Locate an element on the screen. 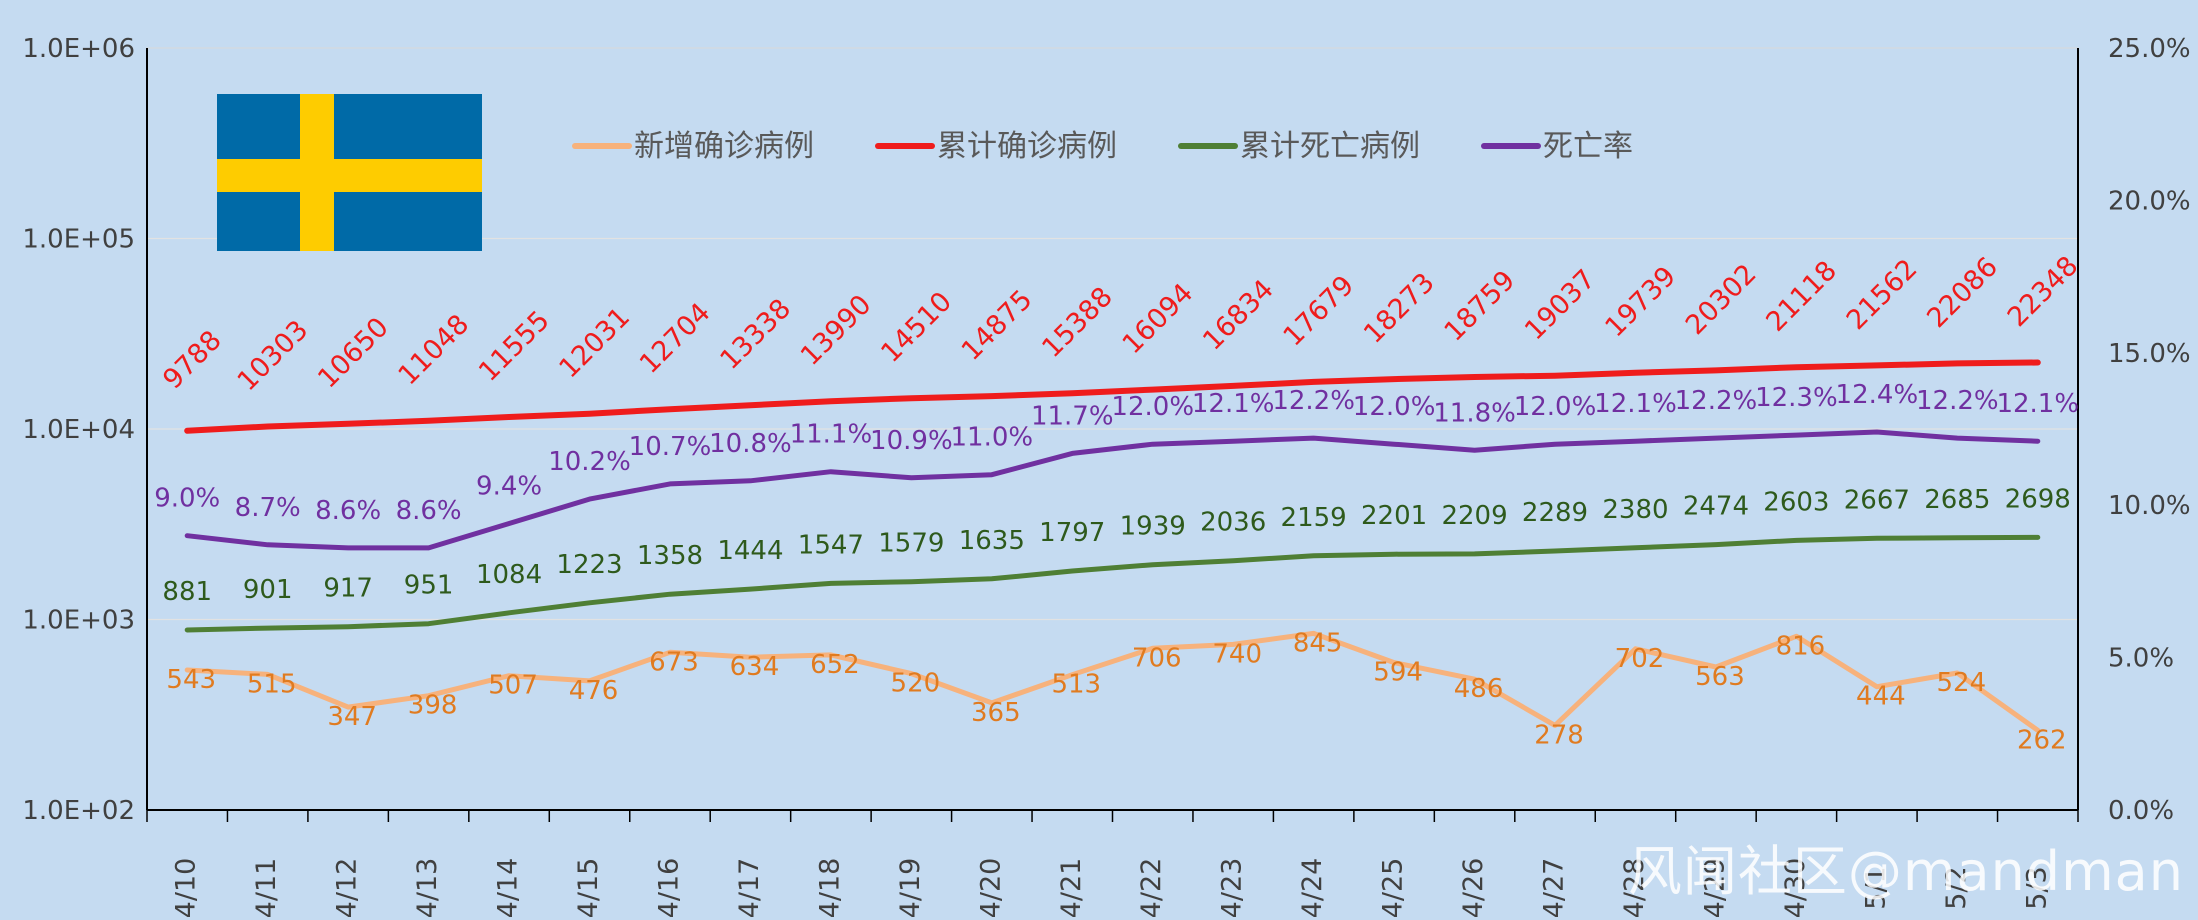  data-label: 19037 is located at coordinates (1560, 305).